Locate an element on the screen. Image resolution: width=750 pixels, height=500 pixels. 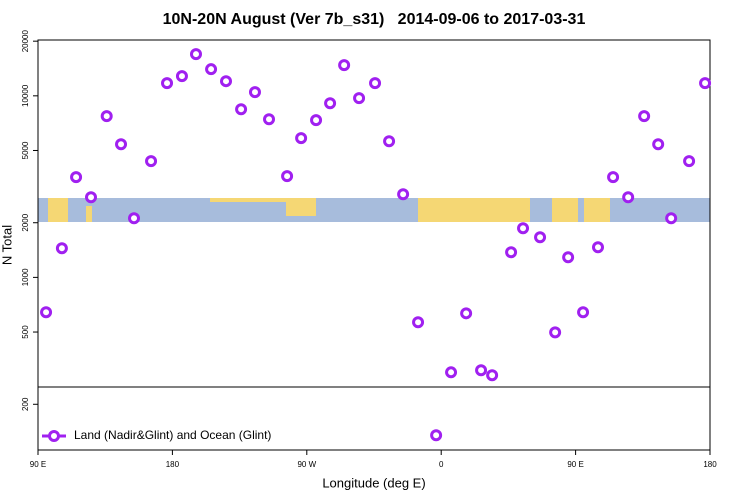
y-tick-label: 5000 is located at coordinates (25, 150).